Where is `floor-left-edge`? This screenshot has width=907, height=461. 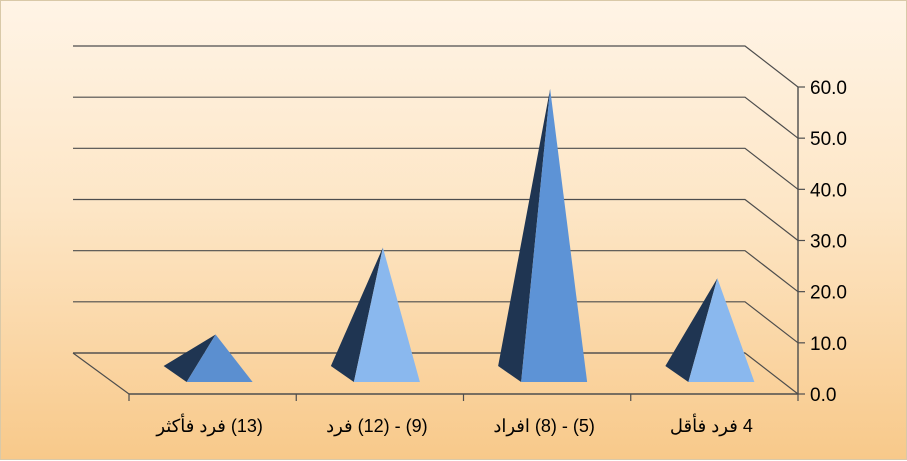
floor-left-edge is located at coordinates (101, 373).